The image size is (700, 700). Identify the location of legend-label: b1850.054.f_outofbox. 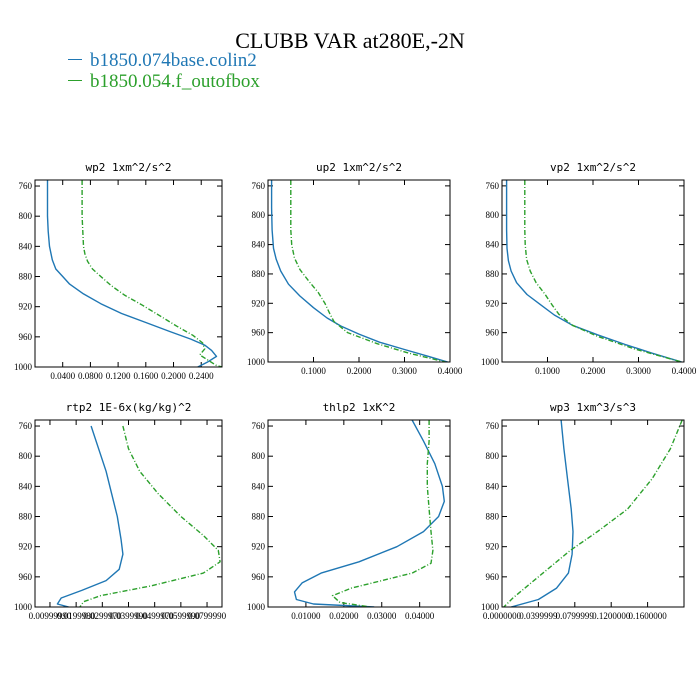
(175, 81).